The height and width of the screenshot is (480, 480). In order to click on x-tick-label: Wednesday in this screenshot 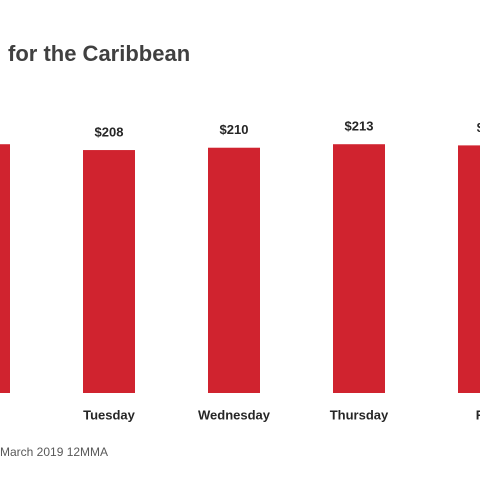, I will do `click(234, 414)`.